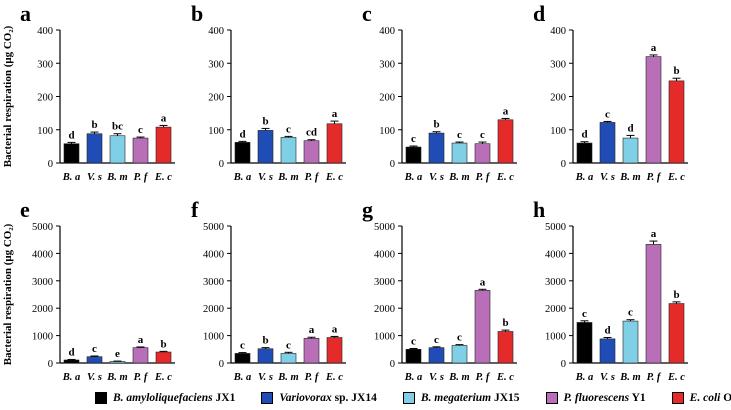 The height and width of the screenshot is (410, 731). I want to click on panel-letter-f: f, so click(195, 209).